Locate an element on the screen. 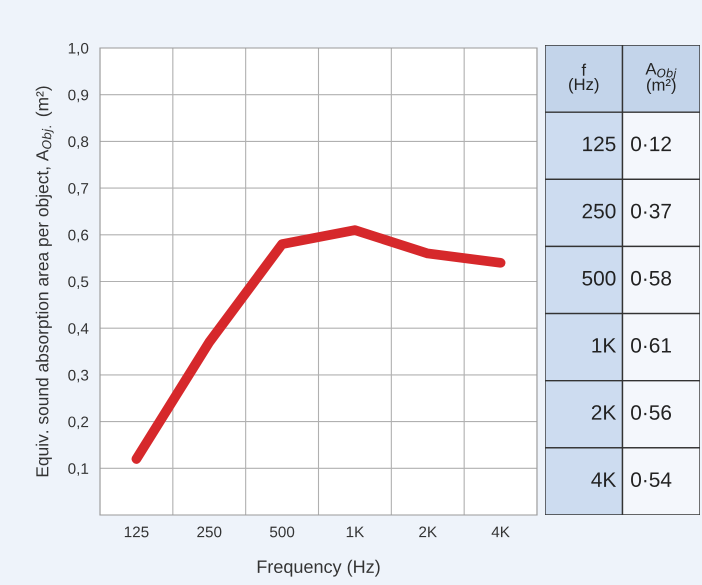 This screenshot has height=585, width=702. text: 0·58 is located at coordinates (651, 278).